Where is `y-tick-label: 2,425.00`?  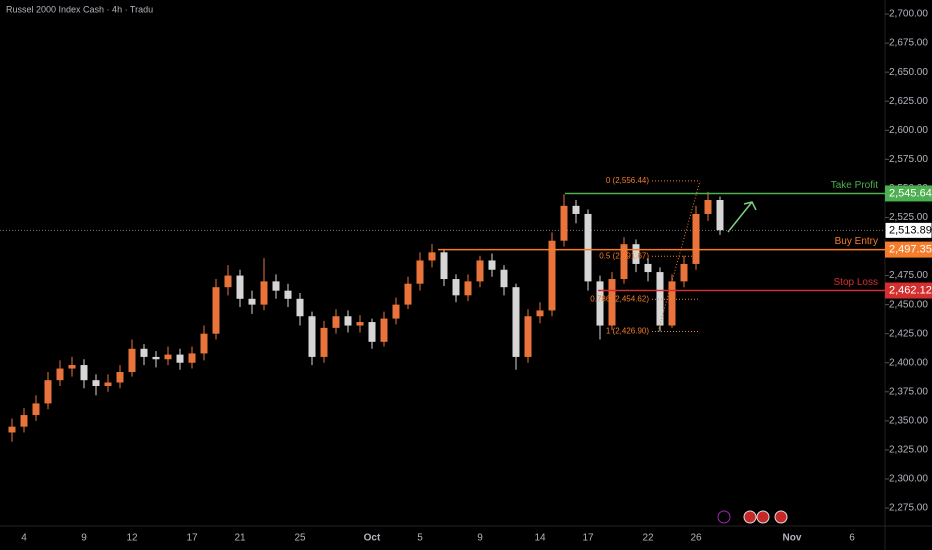
y-tick-label: 2,425.00 is located at coordinates (908, 333).